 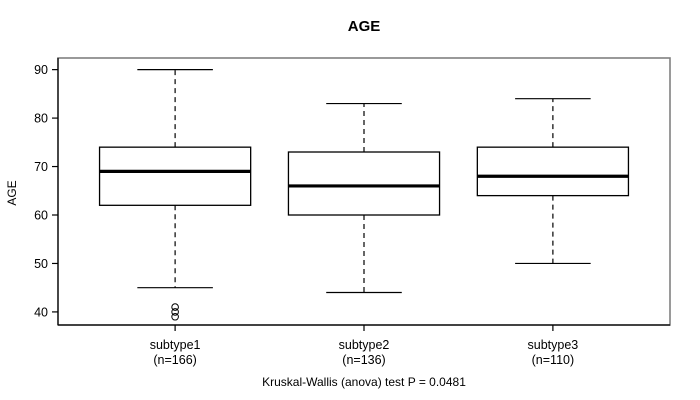 I want to click on y-tick-label: 80, so click(x=41, y=118).